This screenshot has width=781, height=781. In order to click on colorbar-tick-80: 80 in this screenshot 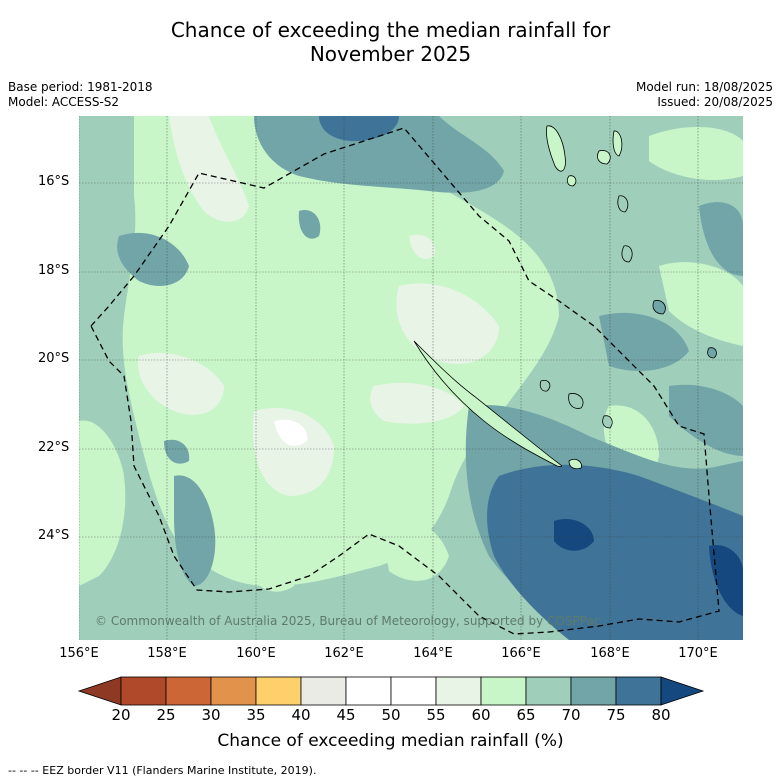, I will do `click(661, 715)`.